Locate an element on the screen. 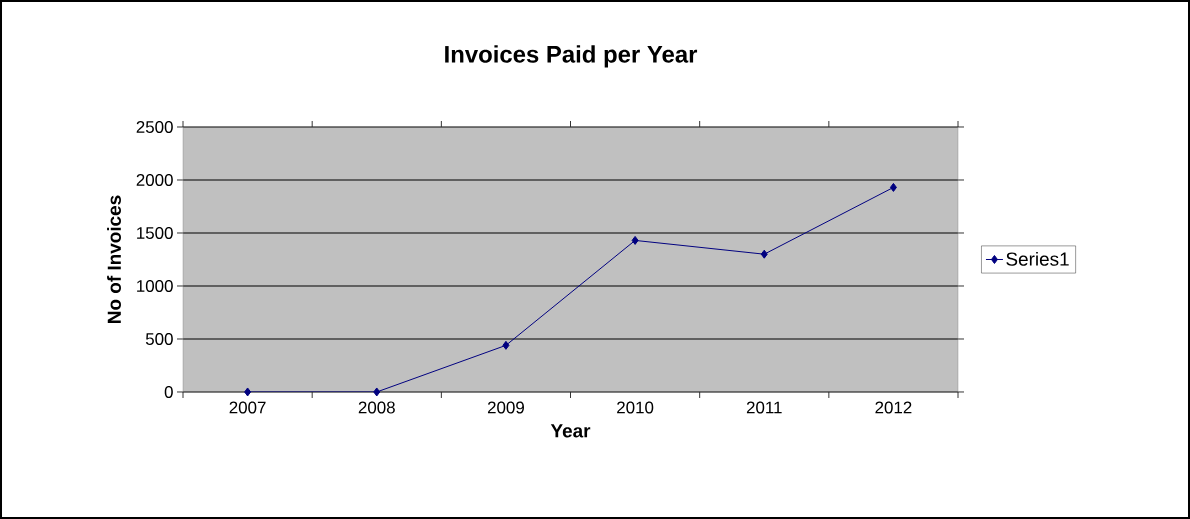 This screenshot has width=1190, height=519. x-tick-label: 2011 is located at coordinates (764, 407).